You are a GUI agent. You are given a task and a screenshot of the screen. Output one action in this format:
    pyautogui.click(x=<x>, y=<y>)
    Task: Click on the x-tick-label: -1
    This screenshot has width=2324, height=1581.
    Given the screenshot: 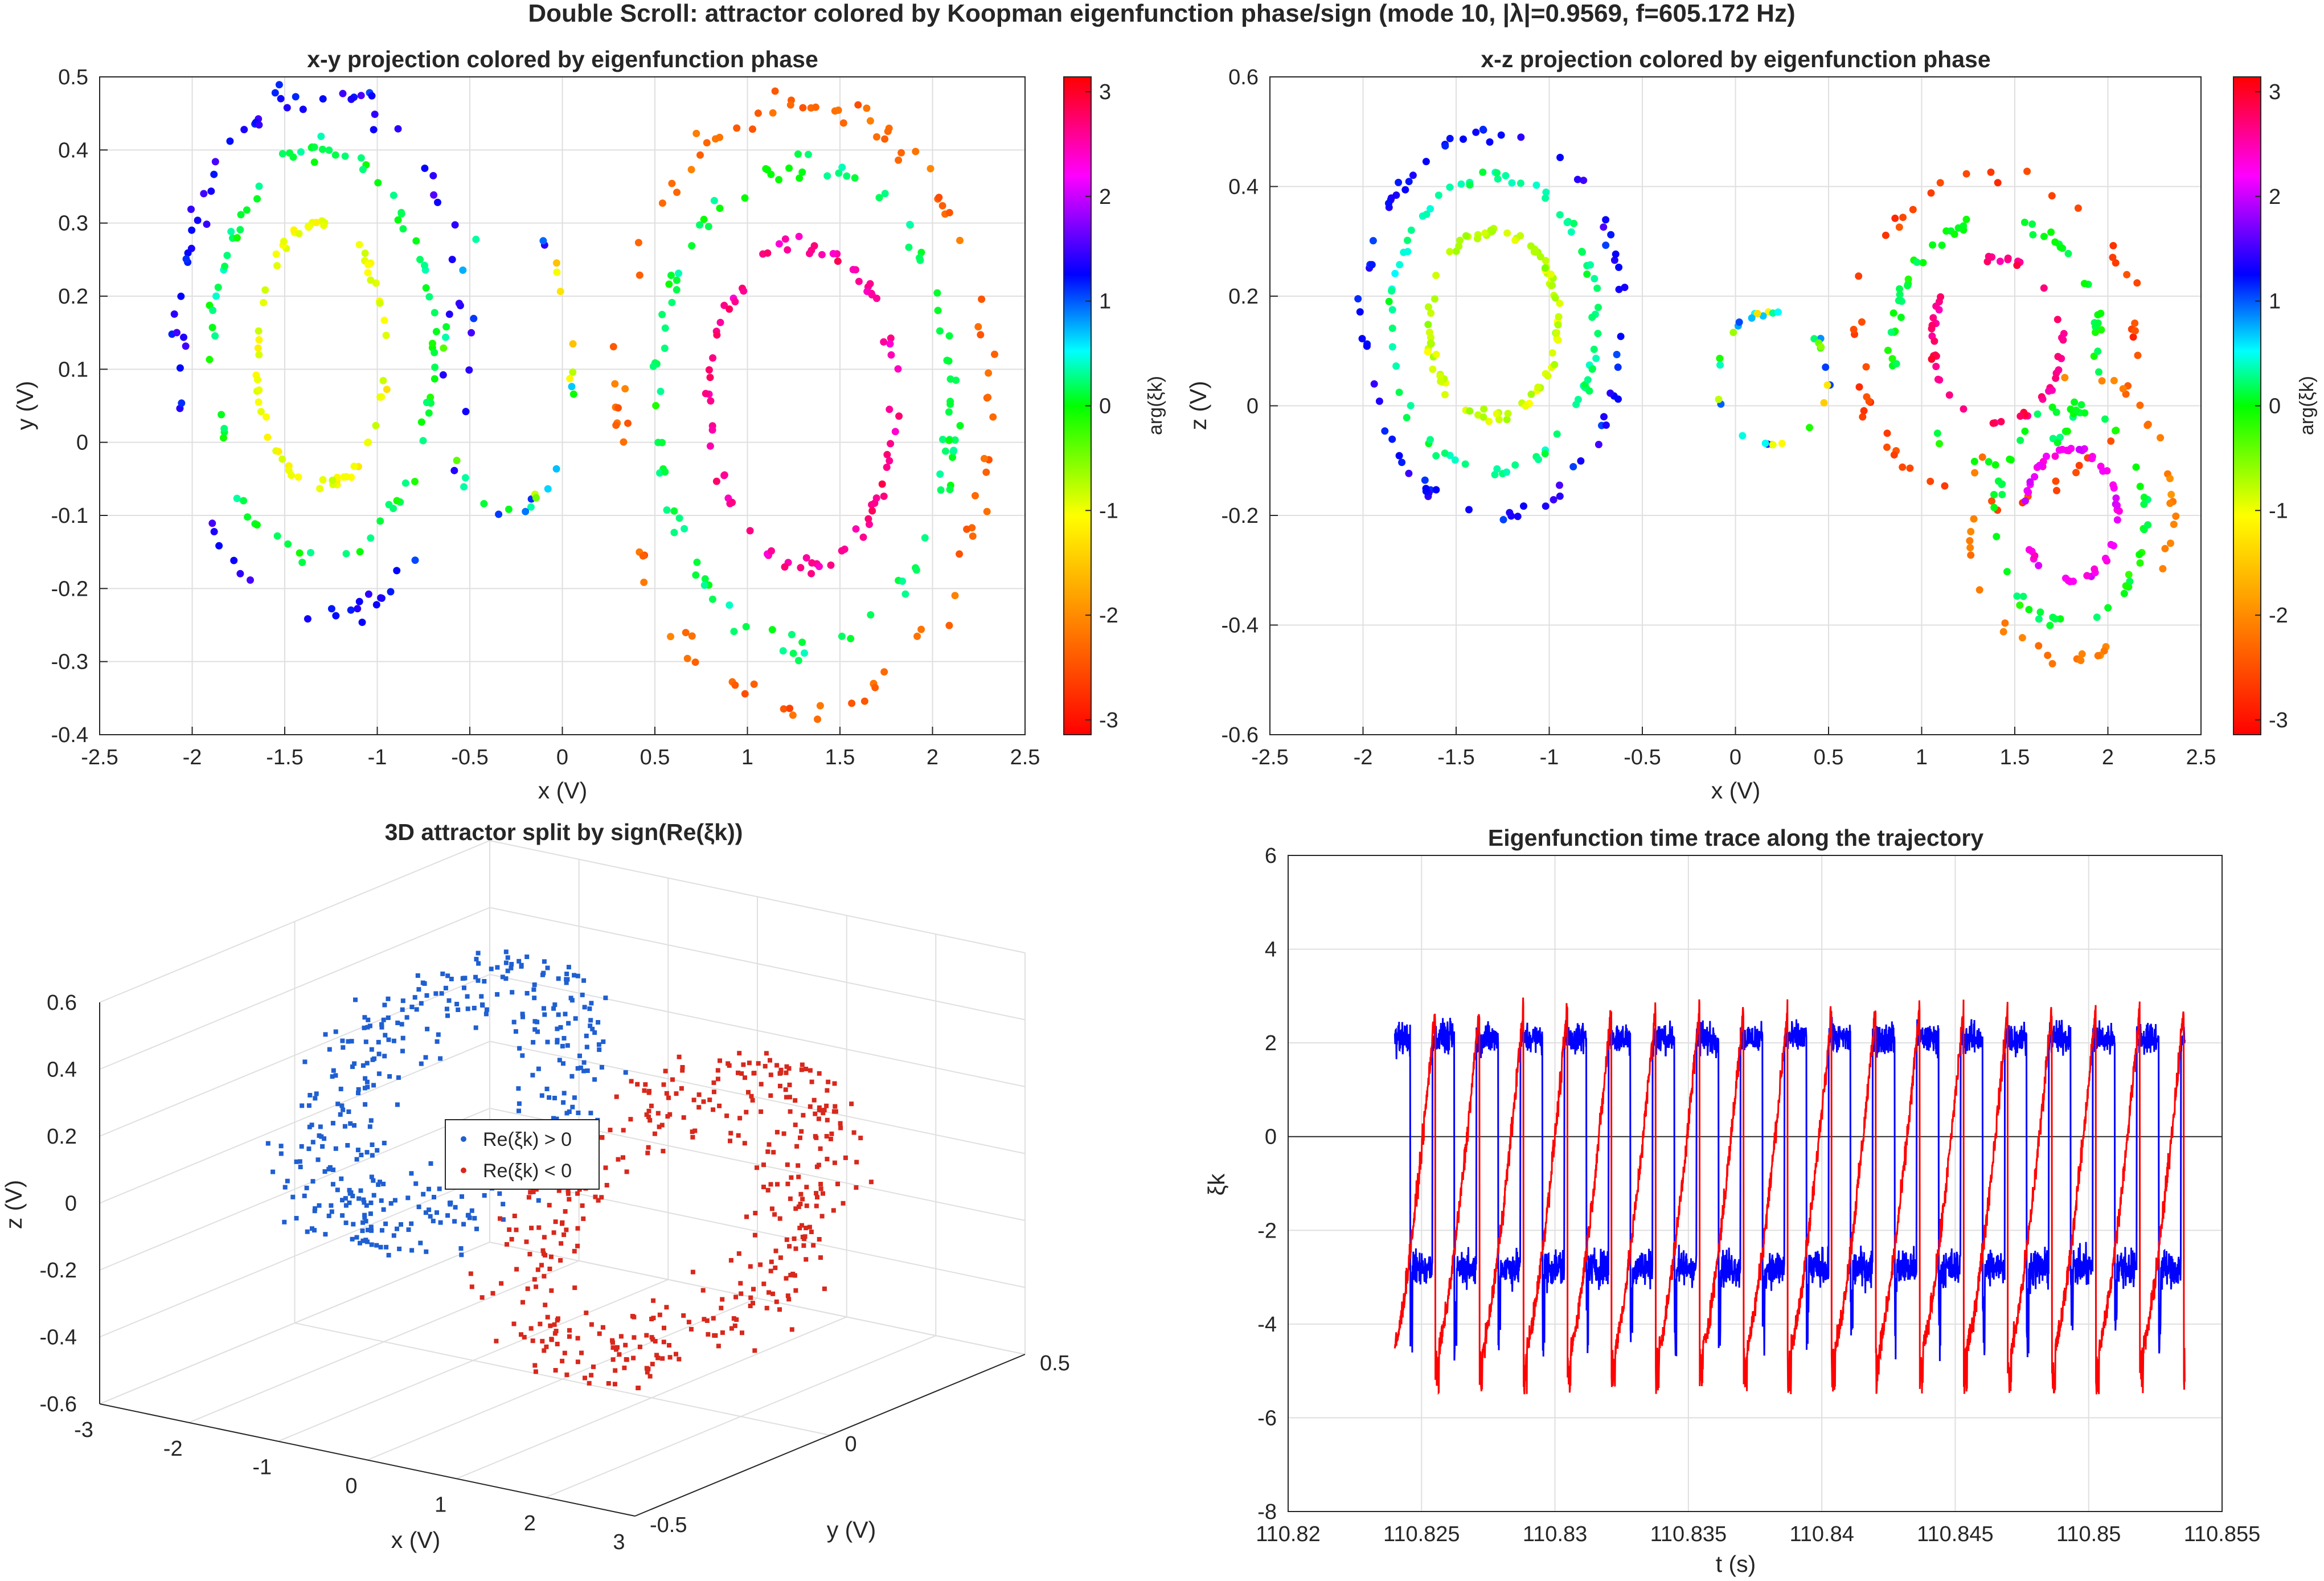 What is the action you would take?
    pyautogui.click(x=262, y=1468)
    